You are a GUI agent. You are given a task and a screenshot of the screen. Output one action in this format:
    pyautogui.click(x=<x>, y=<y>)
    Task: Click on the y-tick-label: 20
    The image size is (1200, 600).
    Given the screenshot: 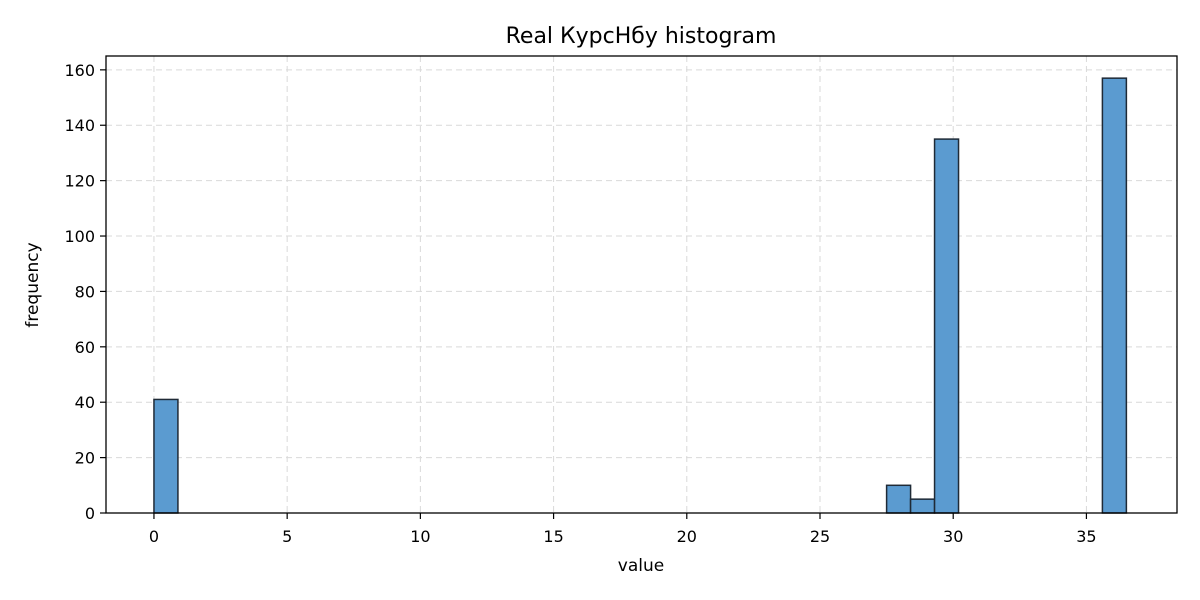 What is the action you would take?
    pyautogui.click(x=85, y=458)
    